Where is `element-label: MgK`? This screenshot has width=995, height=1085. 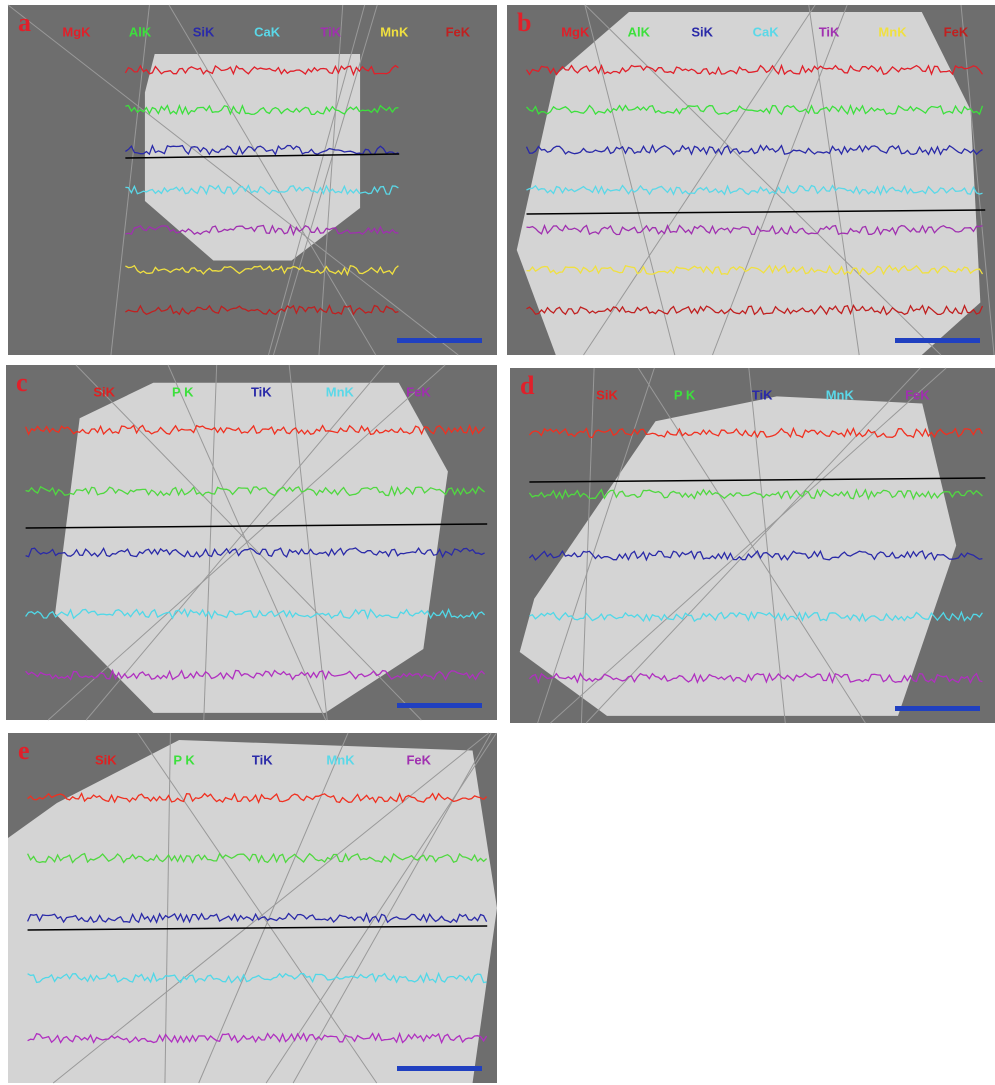 element-label: MgK is located at coordinates (76, 31).